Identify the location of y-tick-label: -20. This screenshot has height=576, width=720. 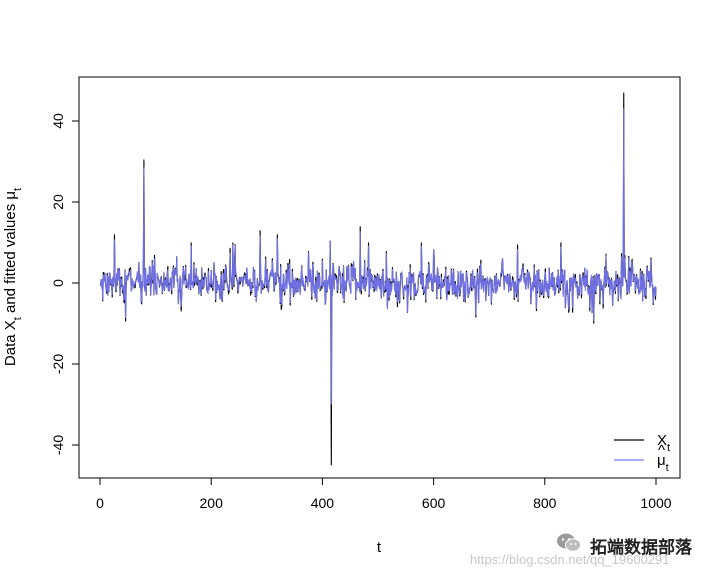
(58, 364).